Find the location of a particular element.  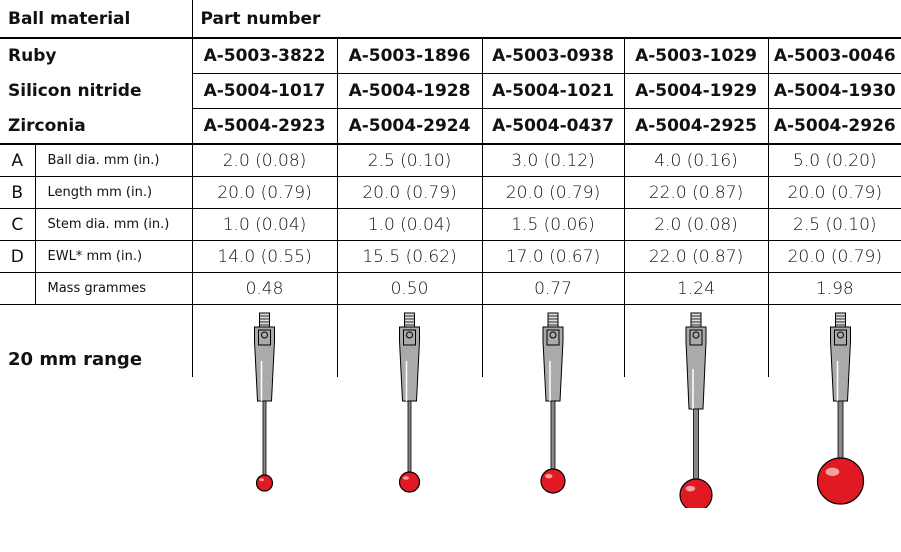

spec-code: D is located at coordinates (17, 257).